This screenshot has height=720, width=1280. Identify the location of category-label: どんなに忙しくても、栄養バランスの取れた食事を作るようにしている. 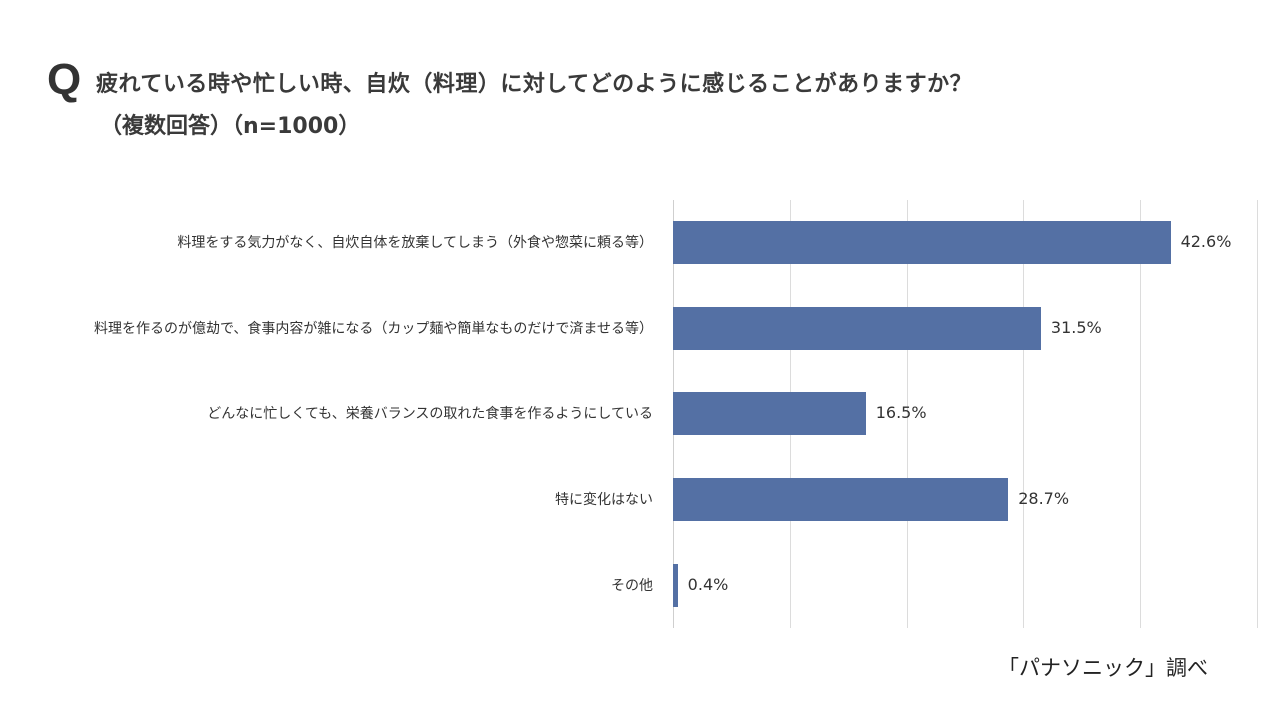
(430, 414).